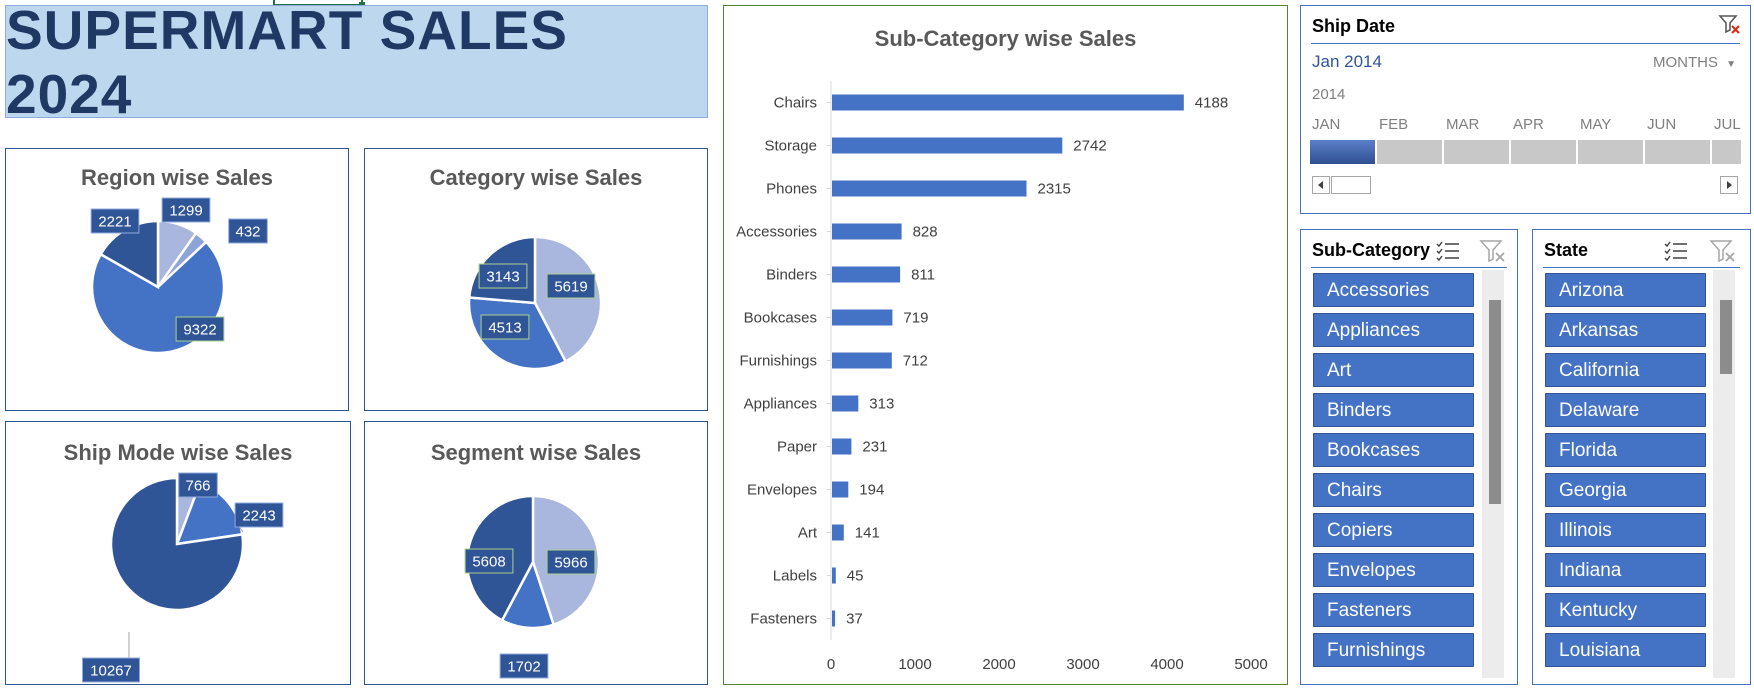 This screenshot has height=688, width=1754. What do you see at coordinates (1625, 490) in the screenshot?
I see `slicer-item: Georgia` at bounding box center [1625, 490].